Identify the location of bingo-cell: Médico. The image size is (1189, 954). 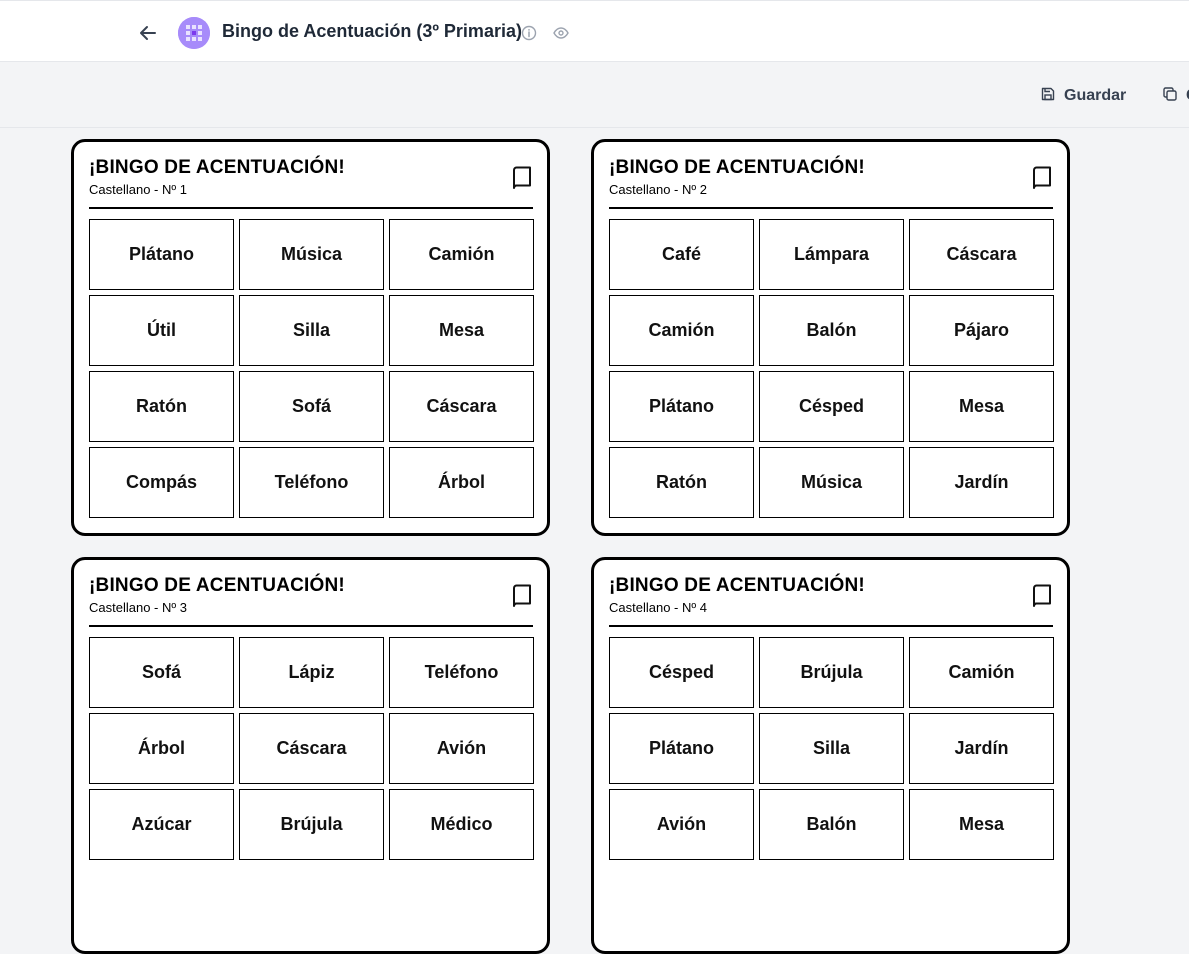
(461, 824).